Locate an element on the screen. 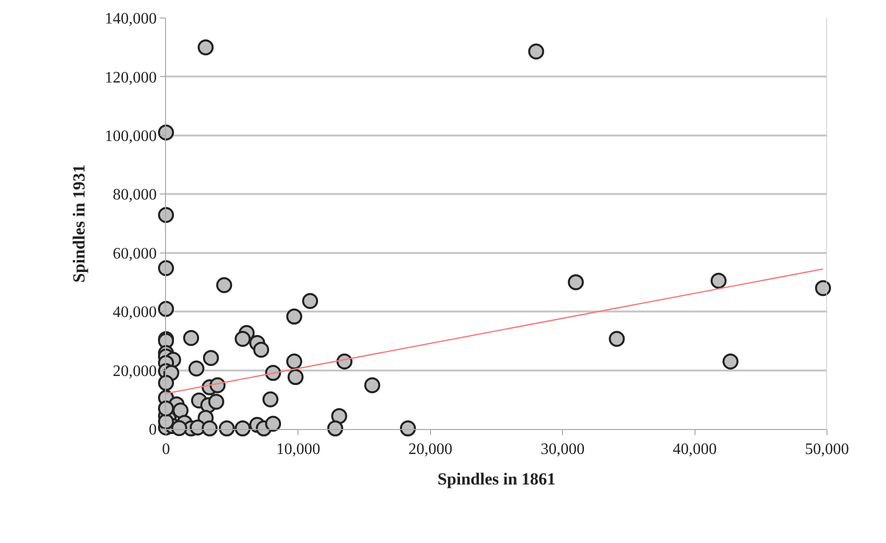 The height and width of the screenshot is (543, 886). y-tick-label: 60,000 is located at coordinates (134, 253).